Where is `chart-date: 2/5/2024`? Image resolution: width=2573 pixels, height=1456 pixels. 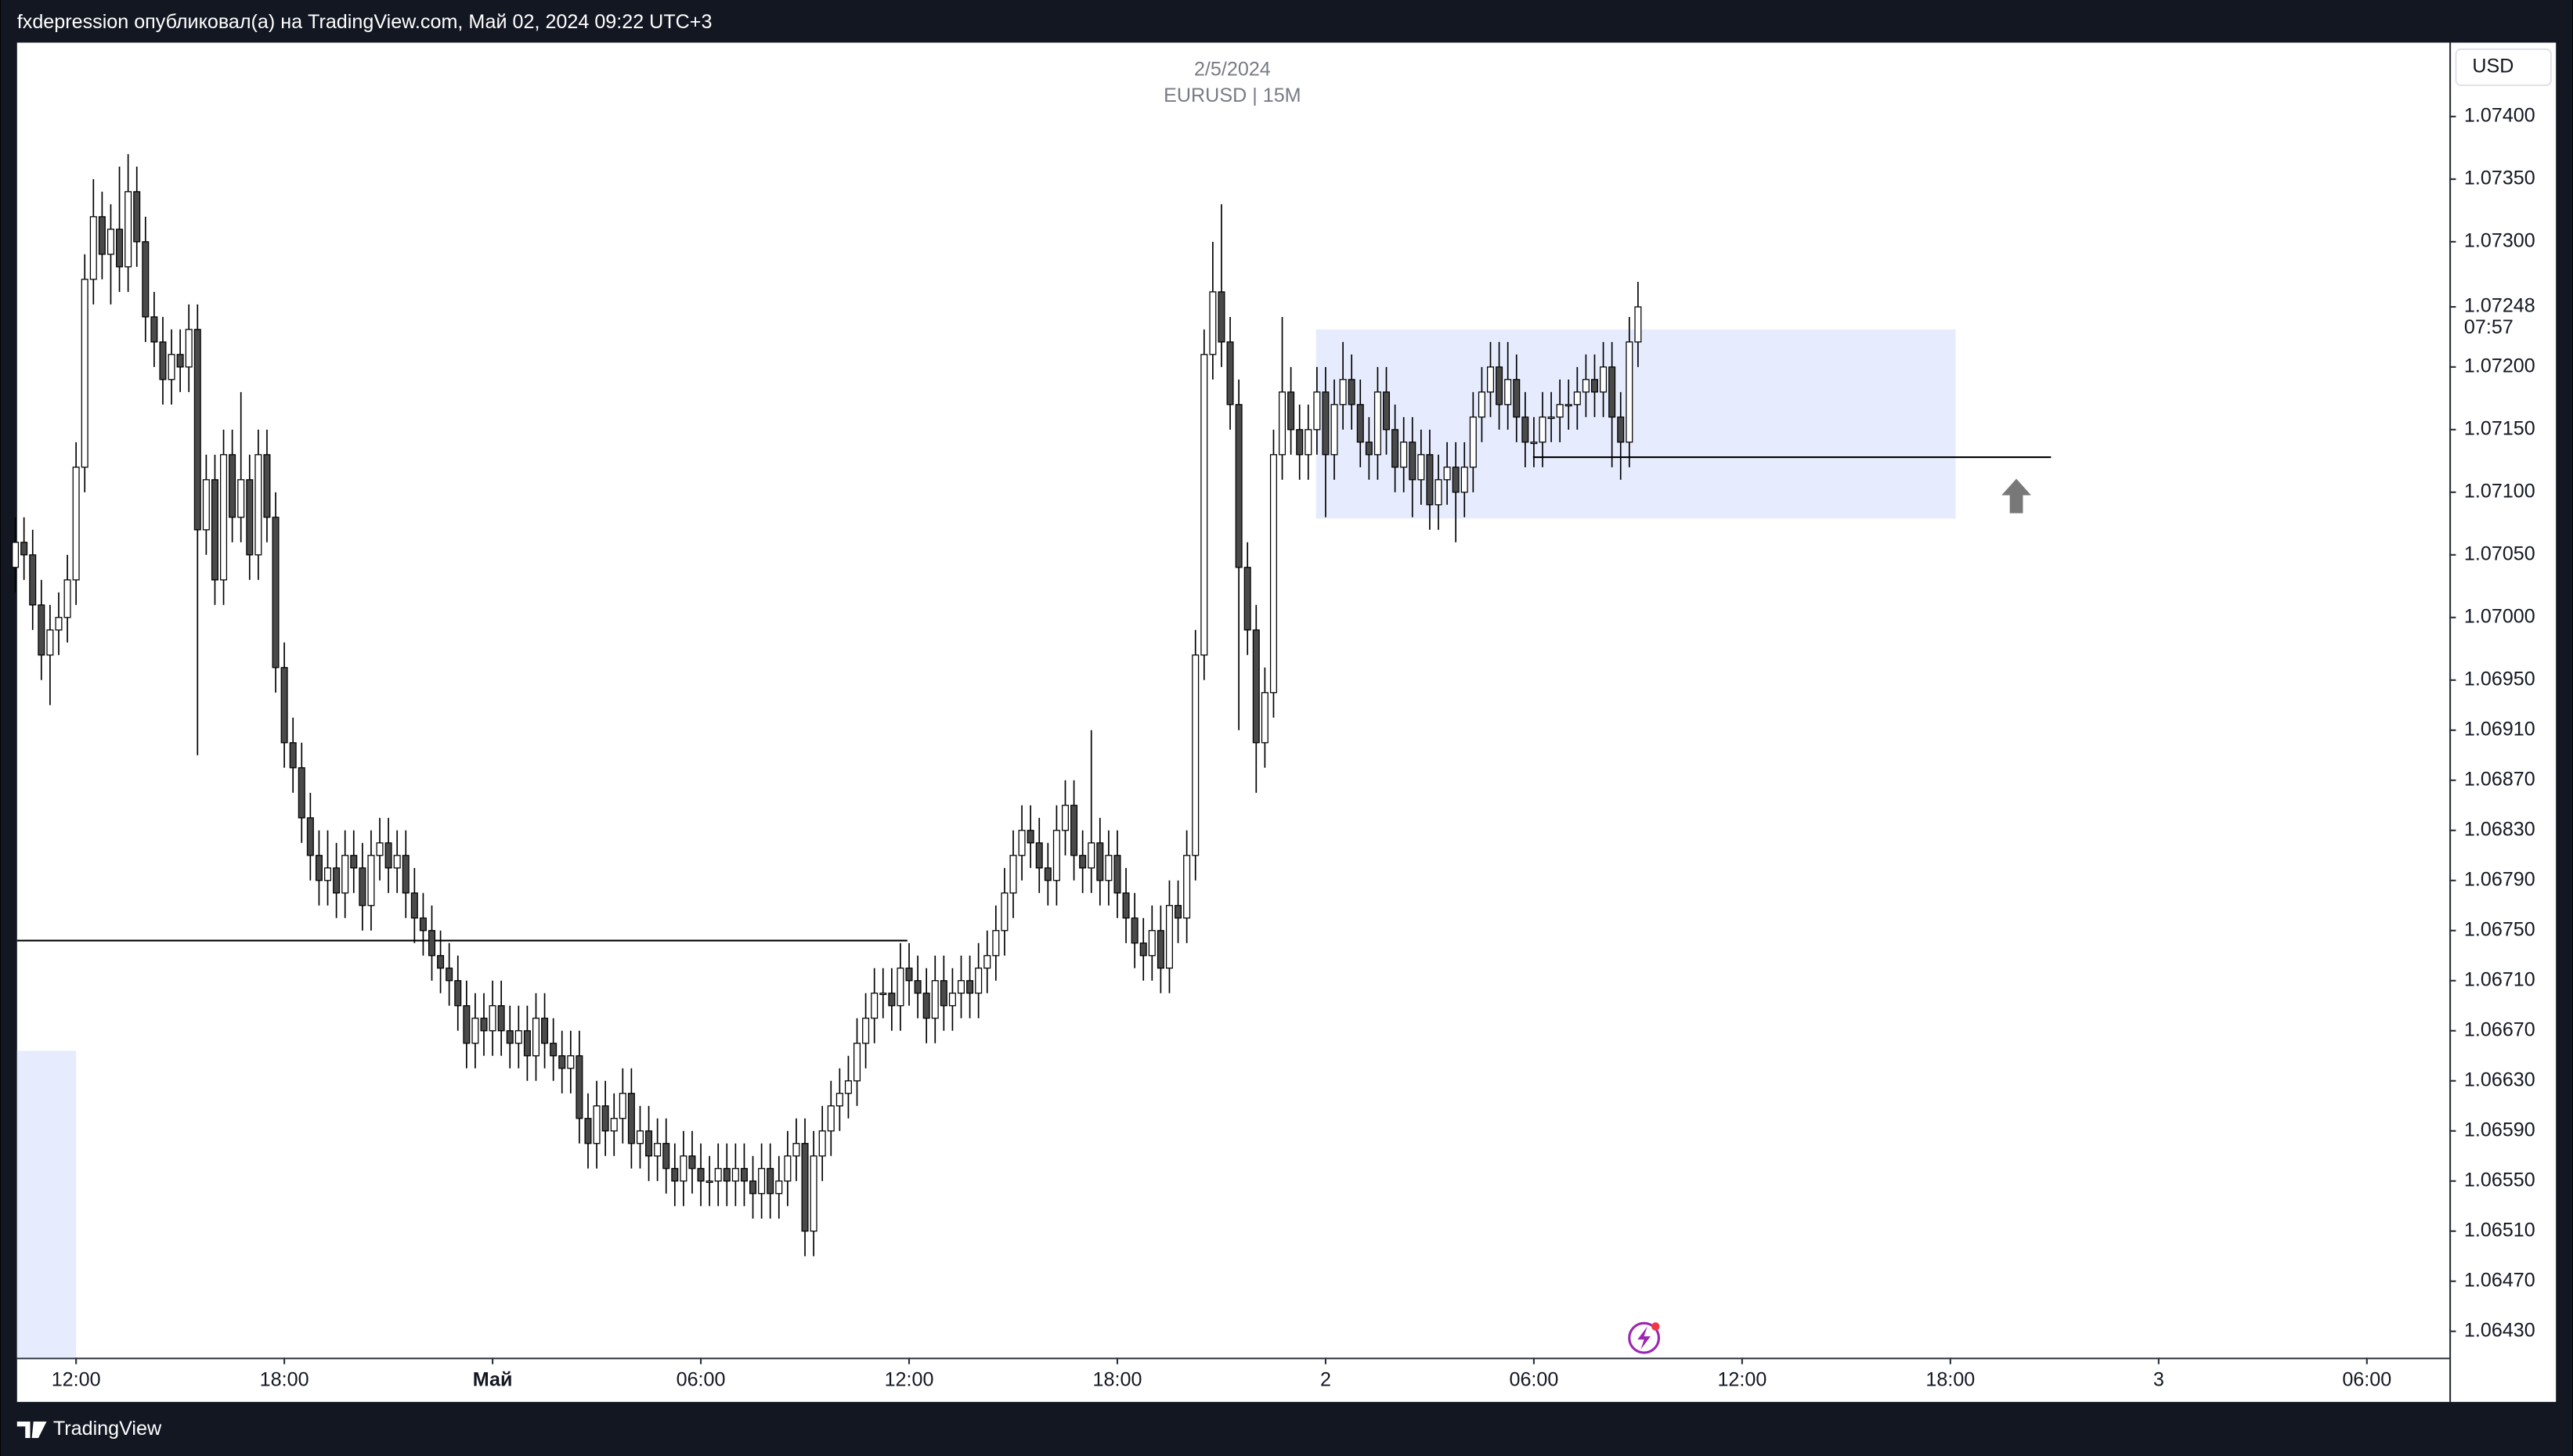
chart-date: 2/5/2024 is located at coordinates (1232, 70).